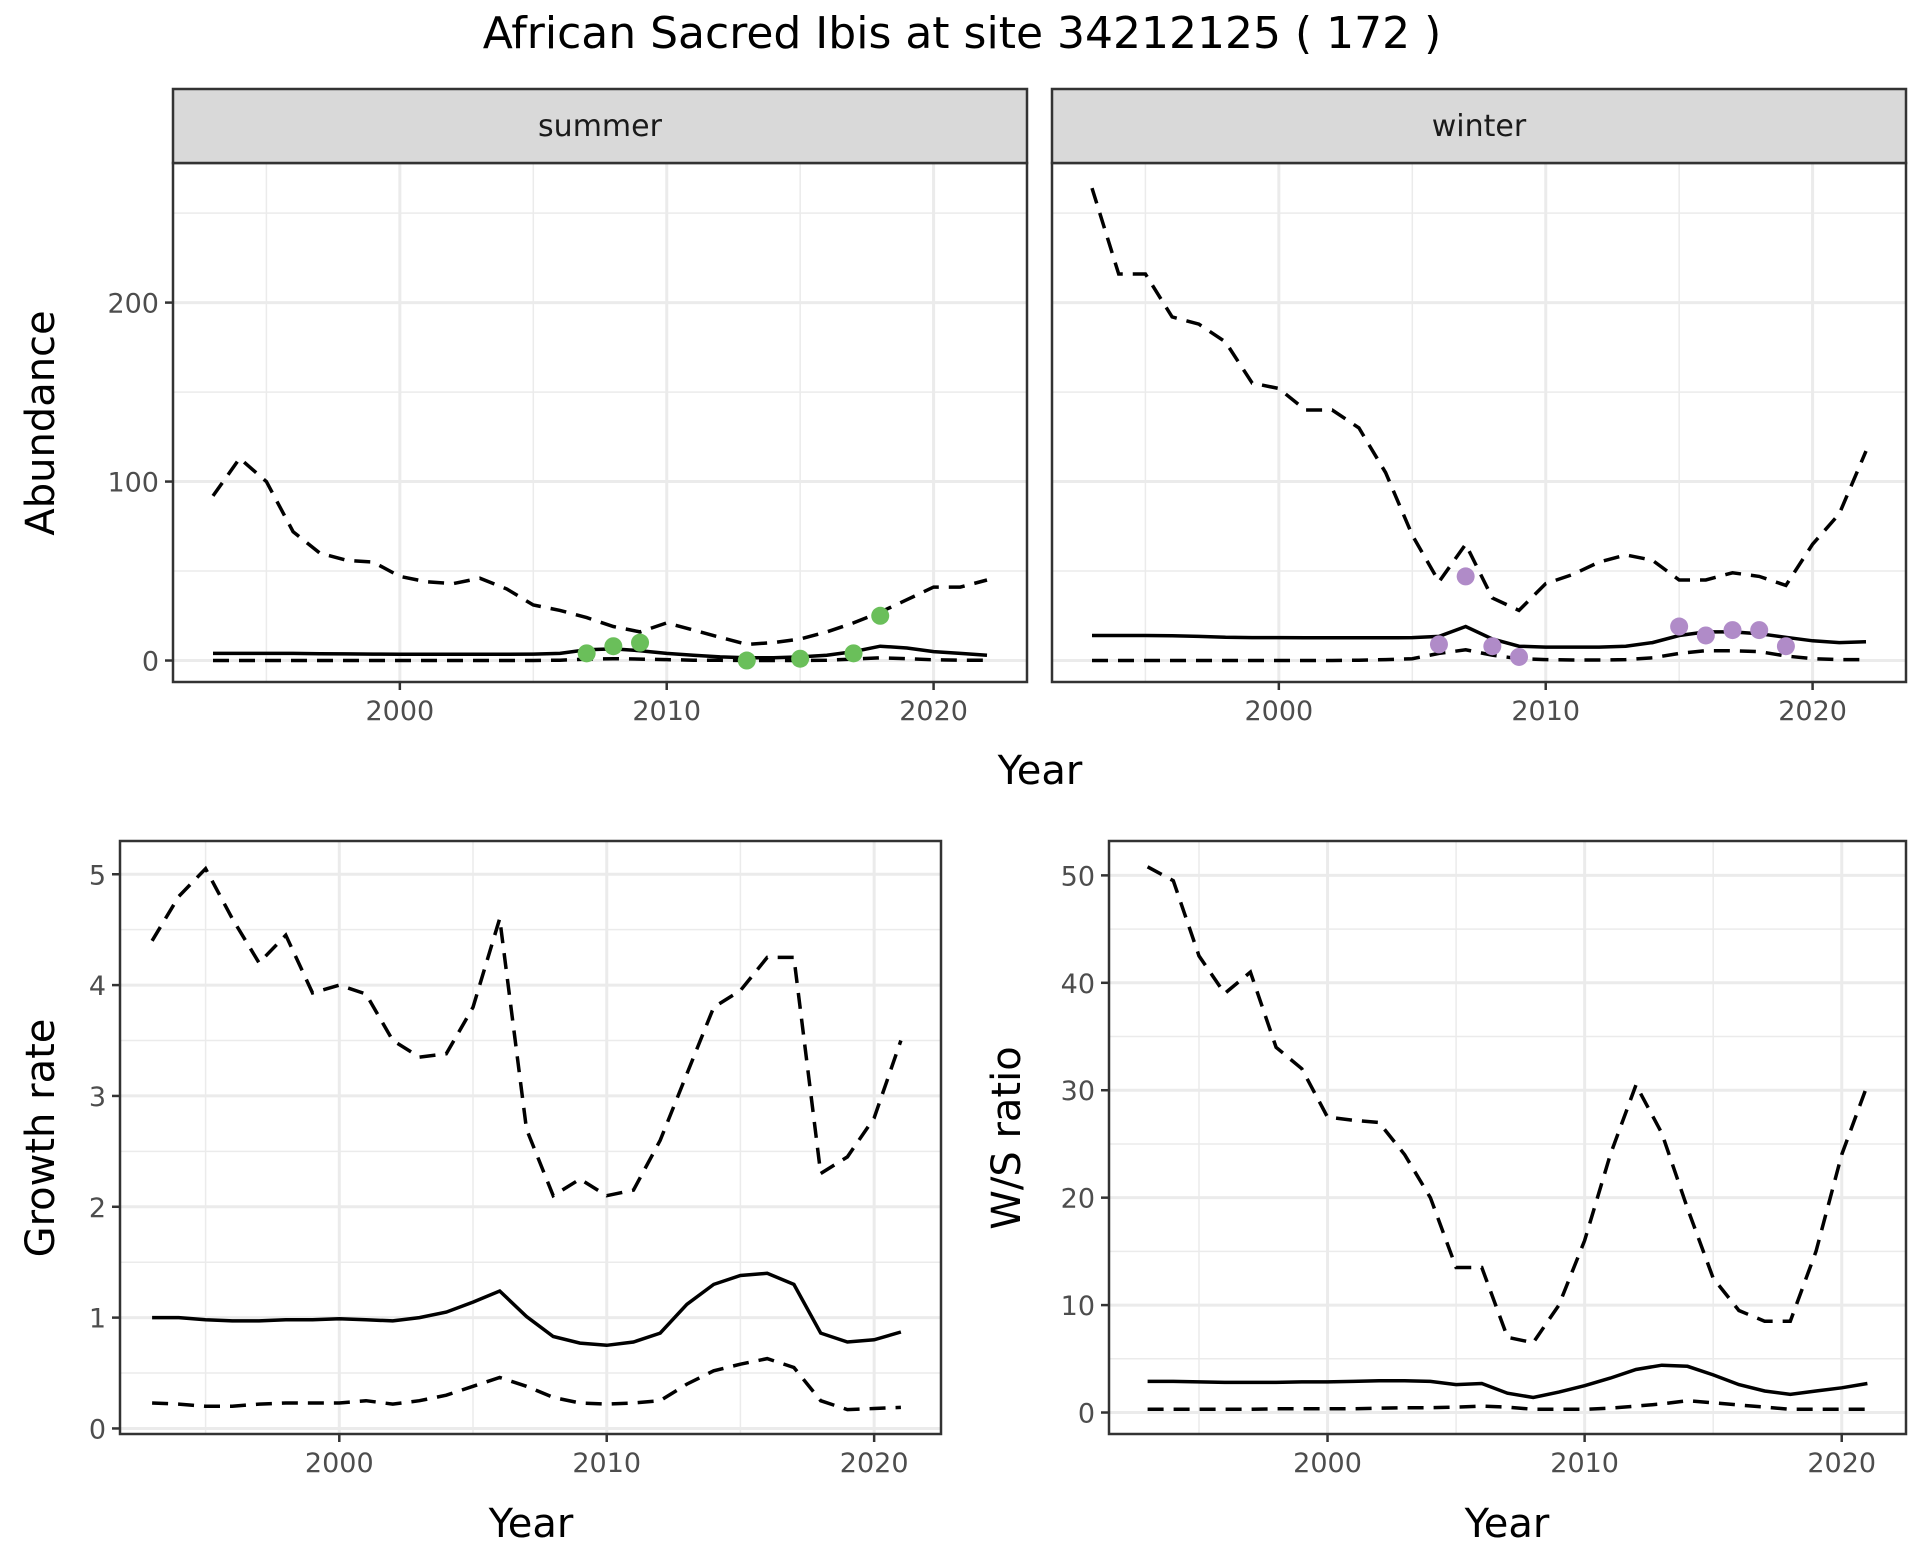 Image resolution: width=1920 pixels, height=1560 pixels. Describe the element at coordinates (1507, 1524) in the screenshot. I see `x-axis-title-ratio: Year` at that location.